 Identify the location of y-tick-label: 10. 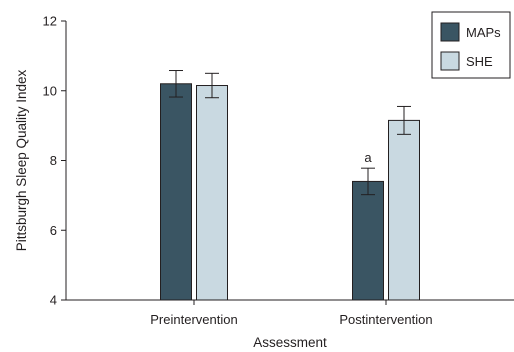
(50, 90).